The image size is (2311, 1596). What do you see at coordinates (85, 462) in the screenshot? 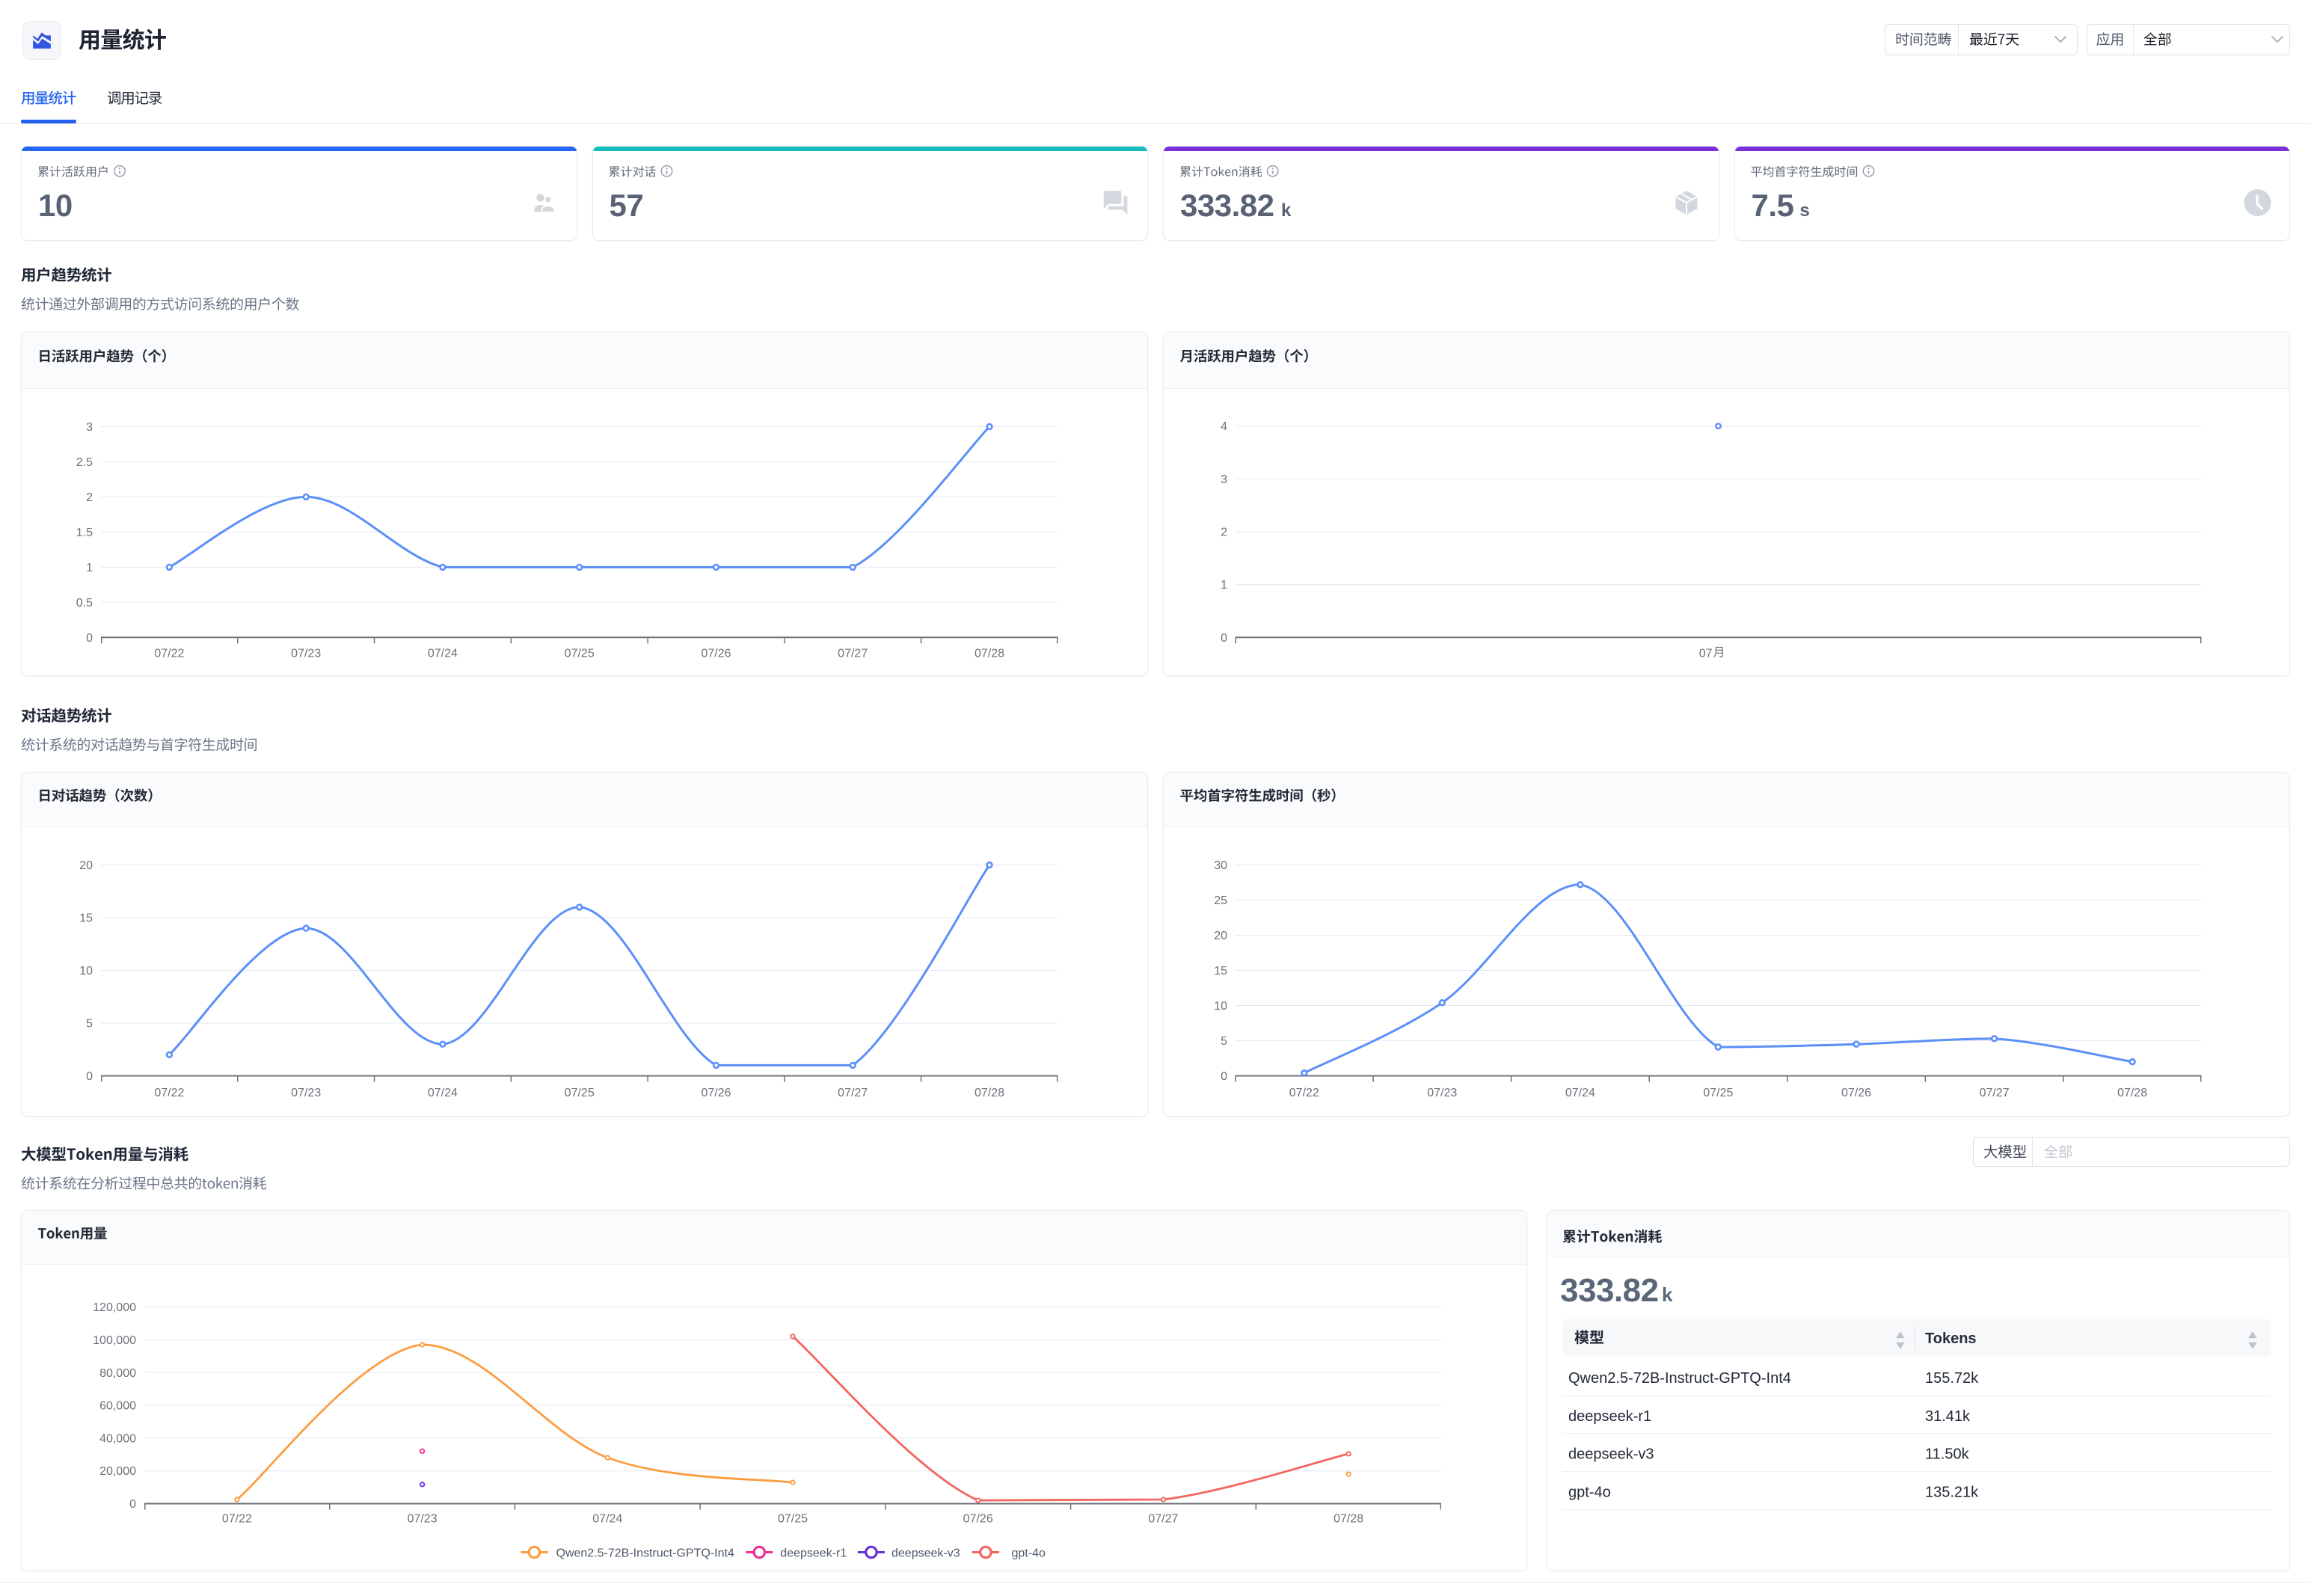
I see `svg-text: 2.5` at bounding box center [85, 462].